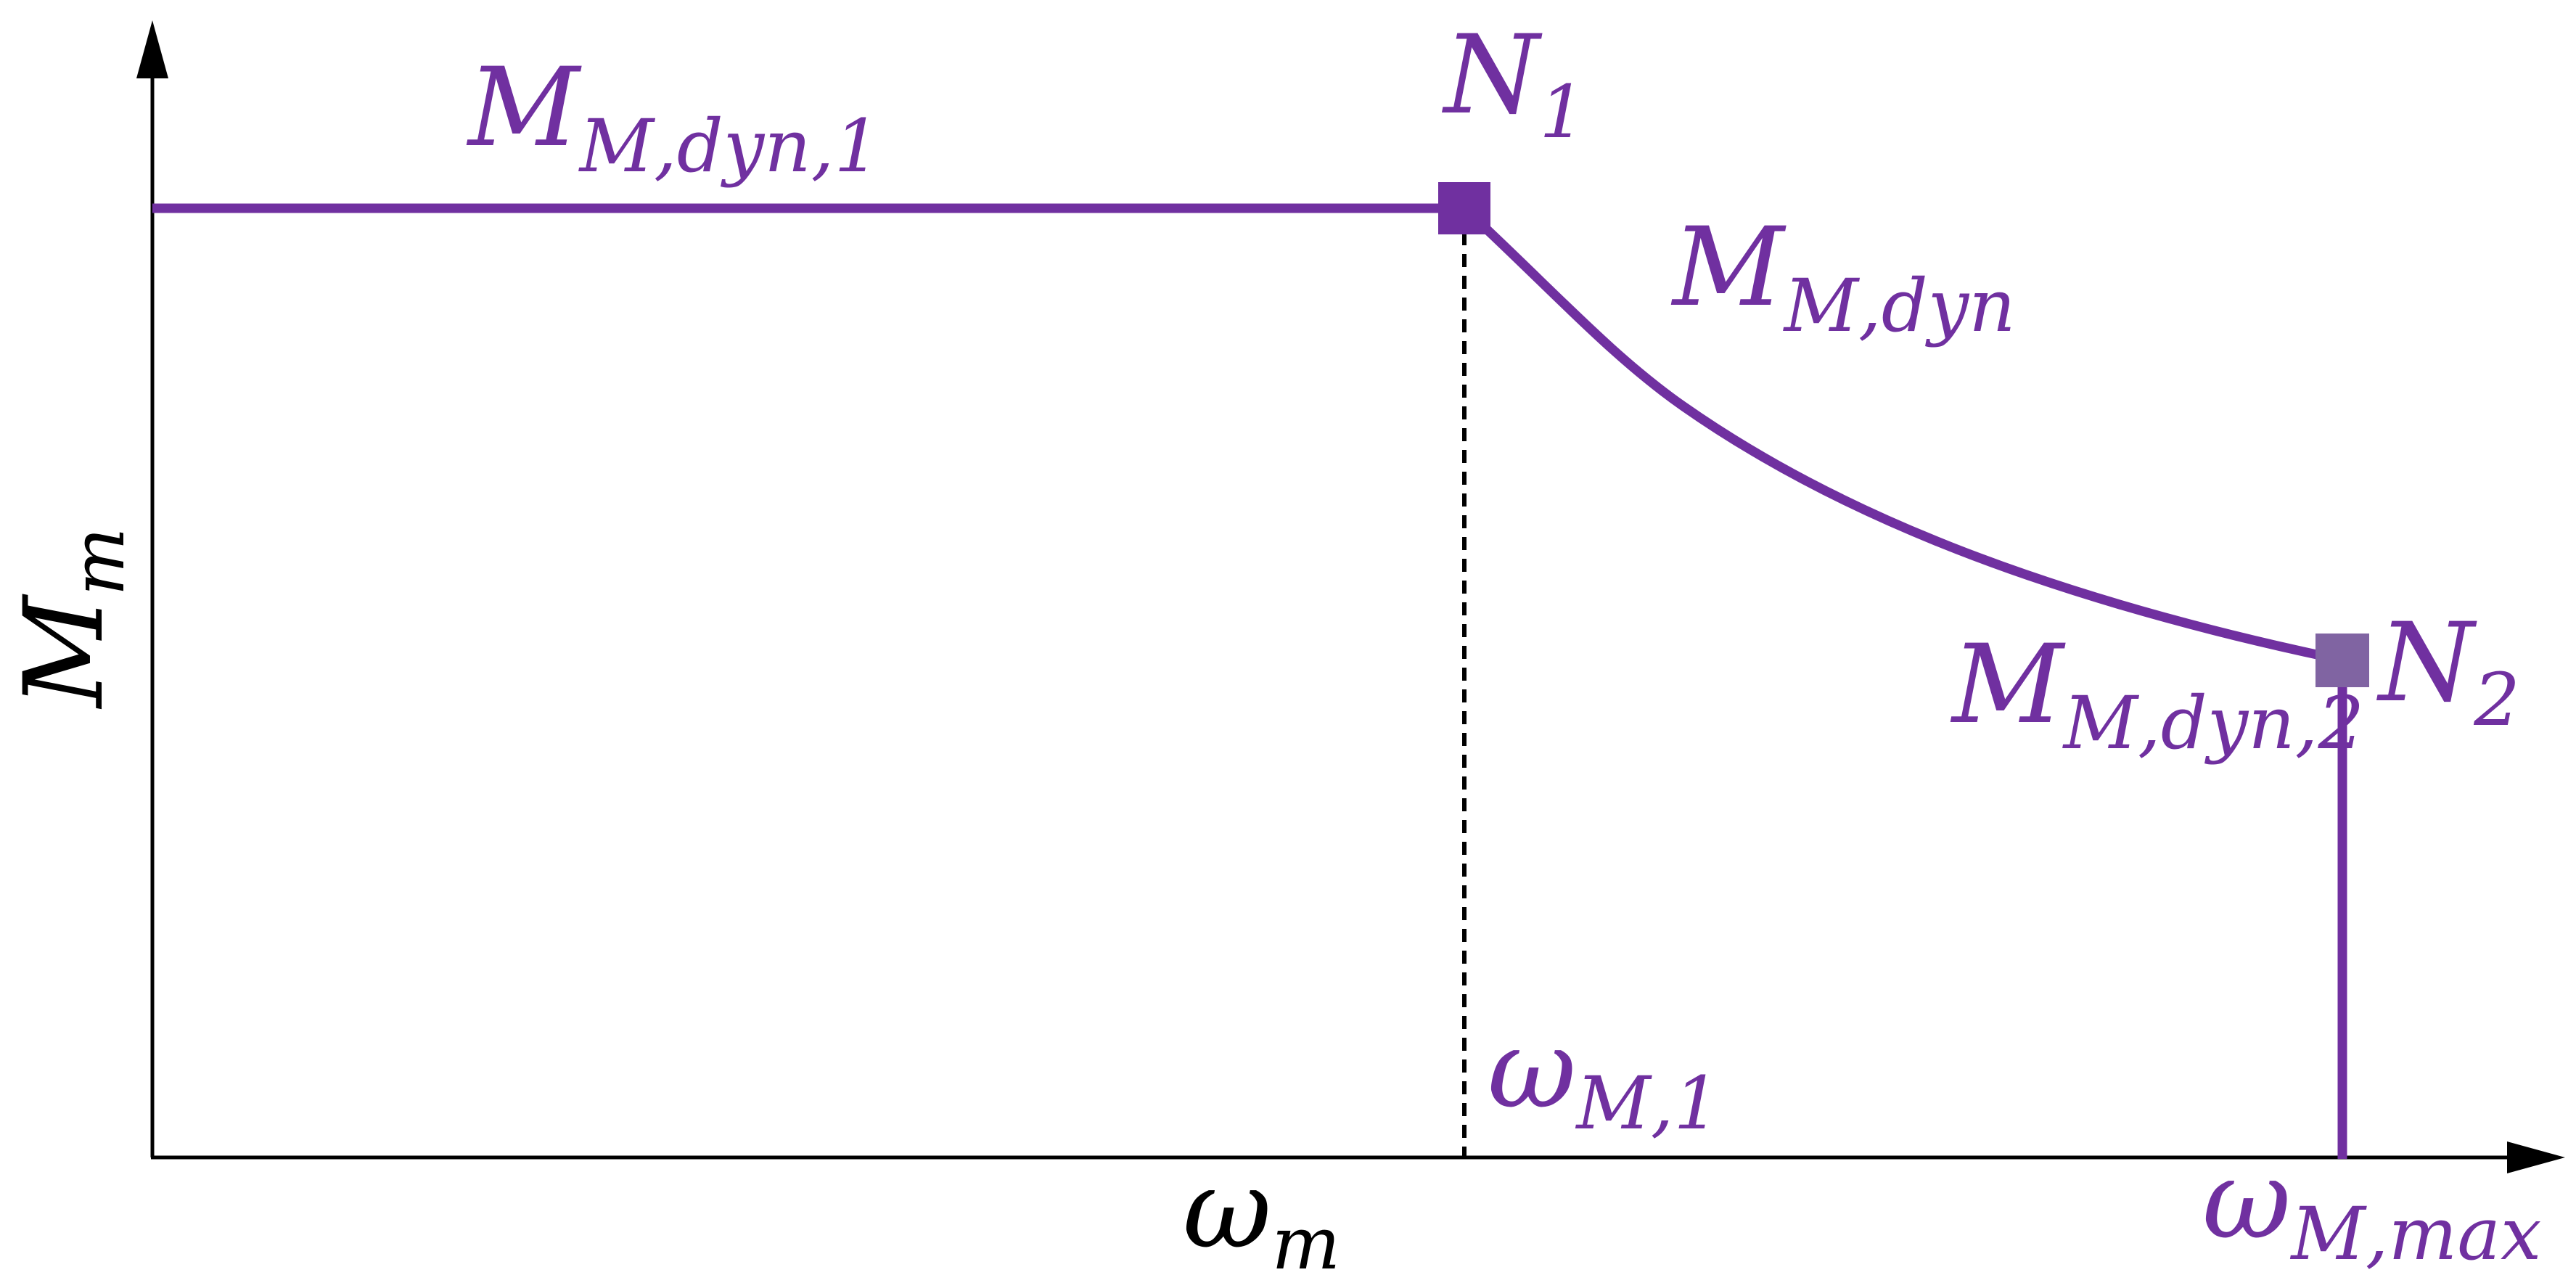 The image size is (2576, 1275). Describe the element at coordinates (1903, 435) in the screenshot. I see `falling-torque-segment` at that location.